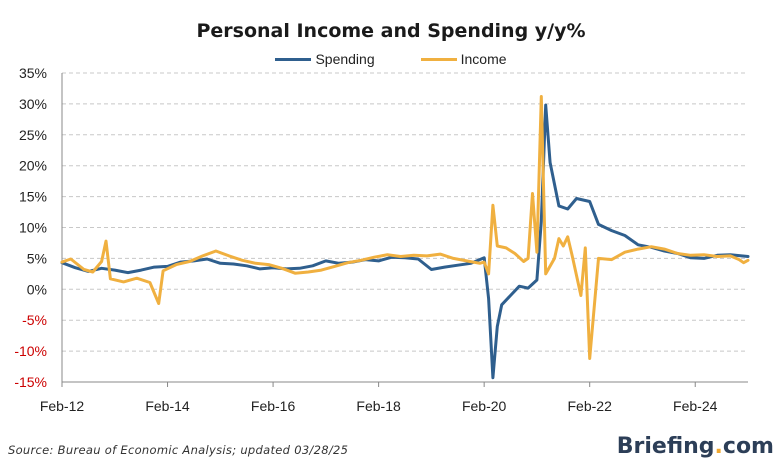  What do you see at coordinates (37, 258) in the screenshot?
I see `y-tick-label: 5%` at bounding box center [37, 258].